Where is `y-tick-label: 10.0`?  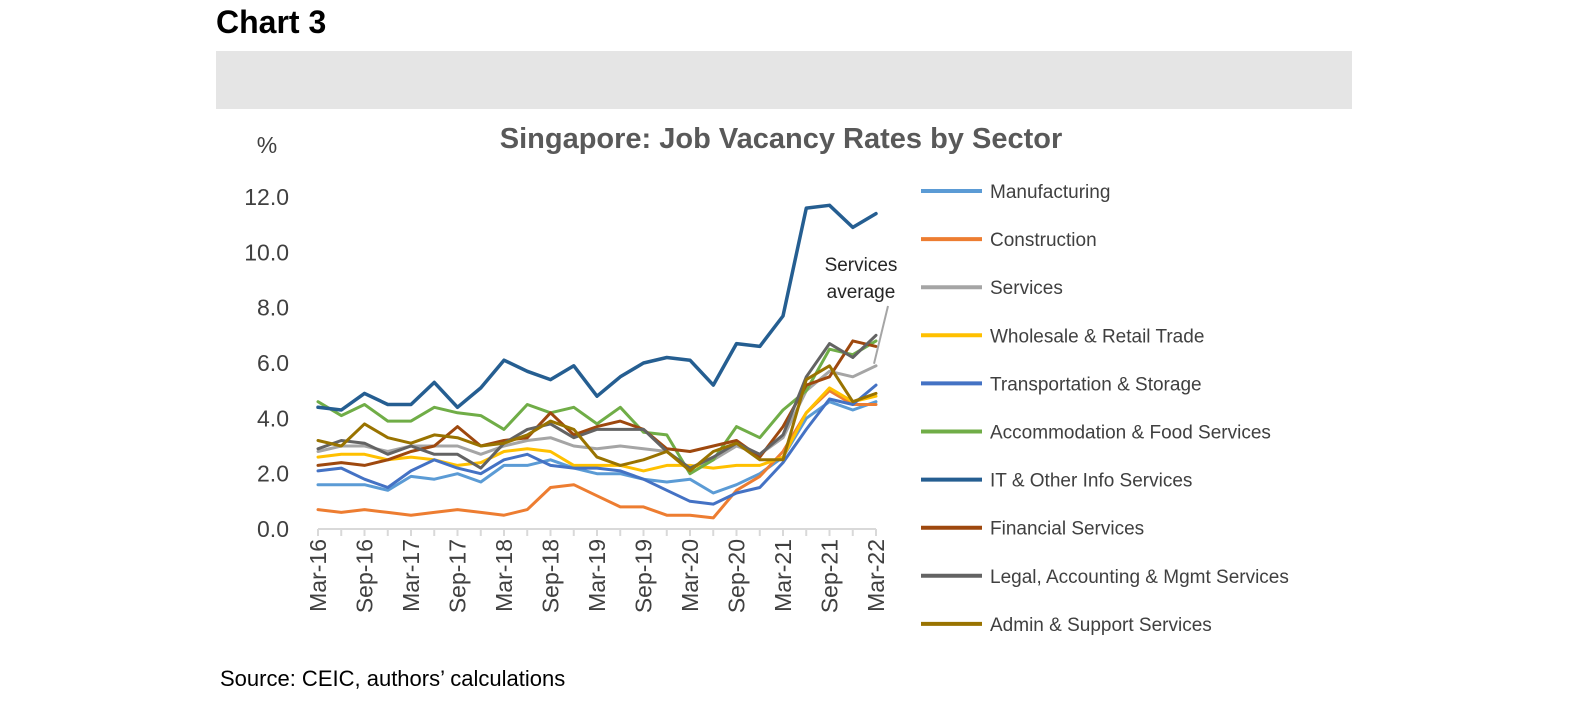
y-tick-label: 10.0 is located at coordinates (266, 252).